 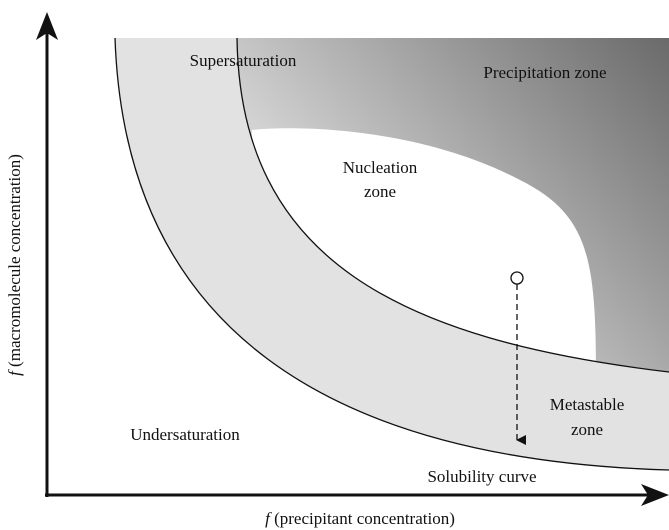 I want to click on nucleation-label: zone, so click(x=380, y=191).